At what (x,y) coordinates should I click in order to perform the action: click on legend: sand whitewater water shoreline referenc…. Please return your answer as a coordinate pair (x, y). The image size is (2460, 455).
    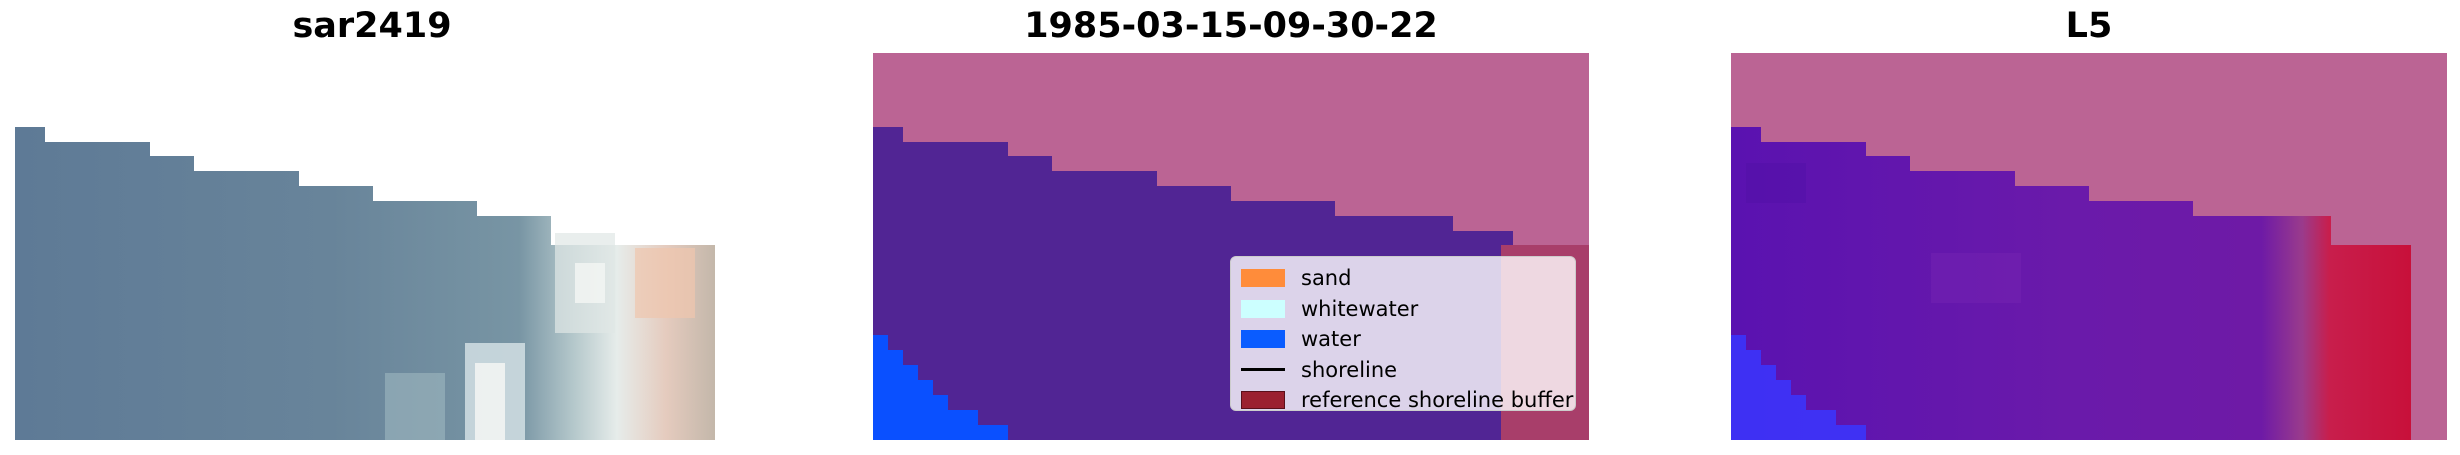
    Looking at the image, I should click on (1403, 334).